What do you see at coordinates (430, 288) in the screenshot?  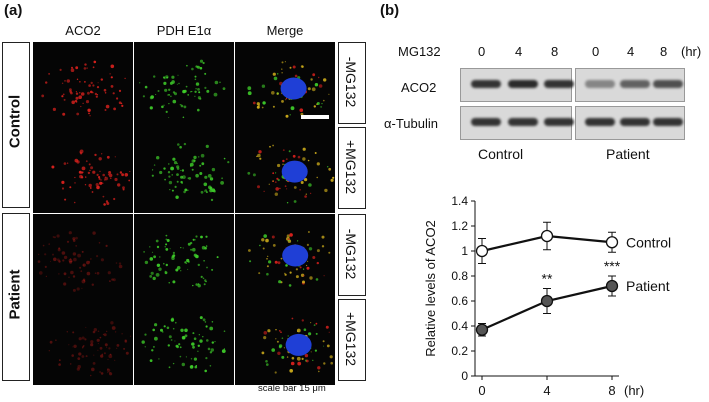 I see `y-axis-label: Relative levels of ACO2` at bounding box center [430, 288].